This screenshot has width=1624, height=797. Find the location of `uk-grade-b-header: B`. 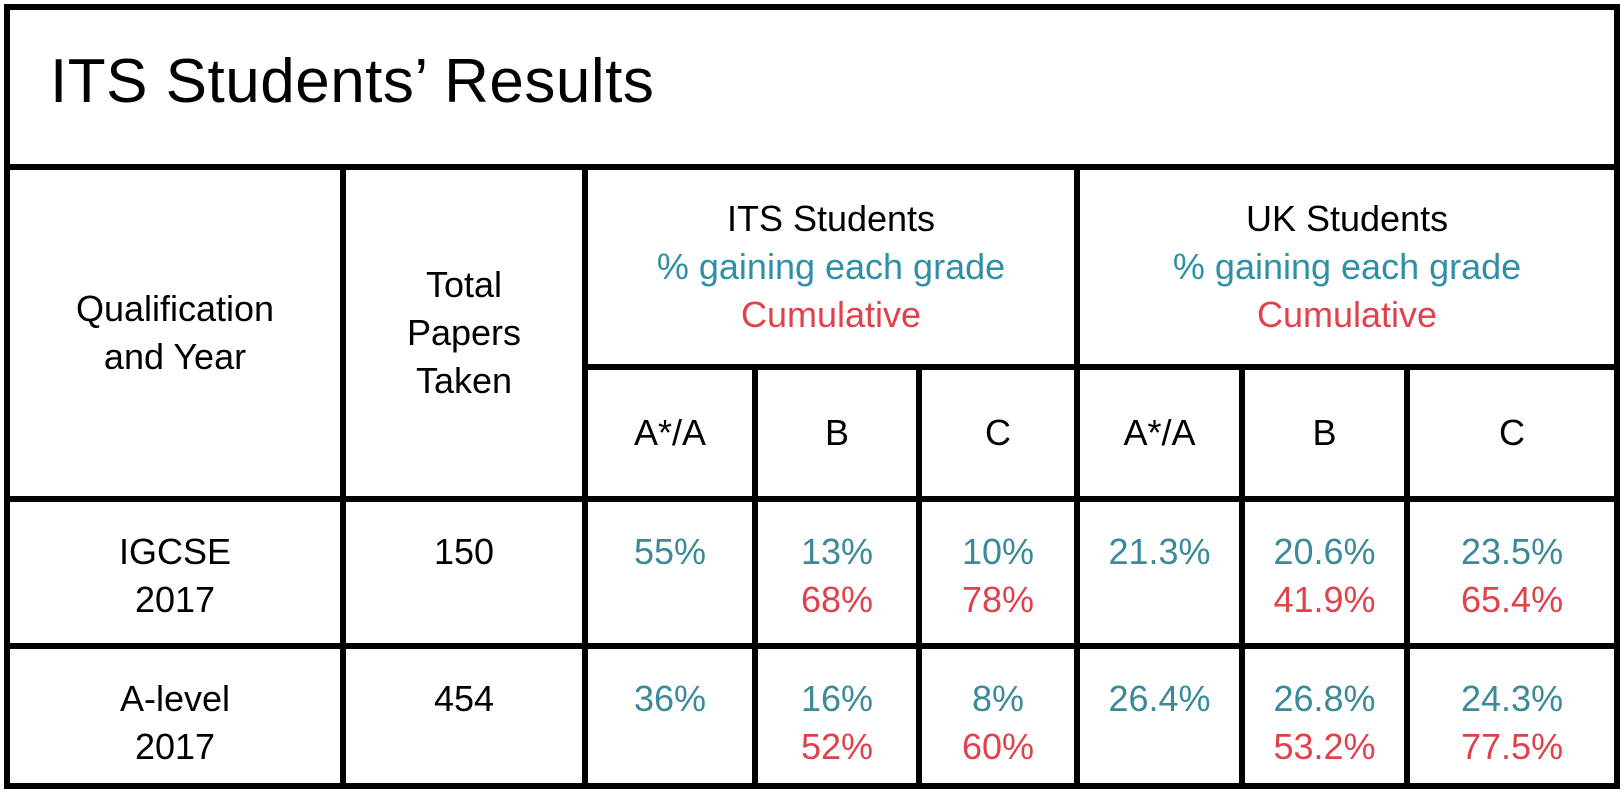

uk-grade-b-header: B is located at coordinates (1325, 432).